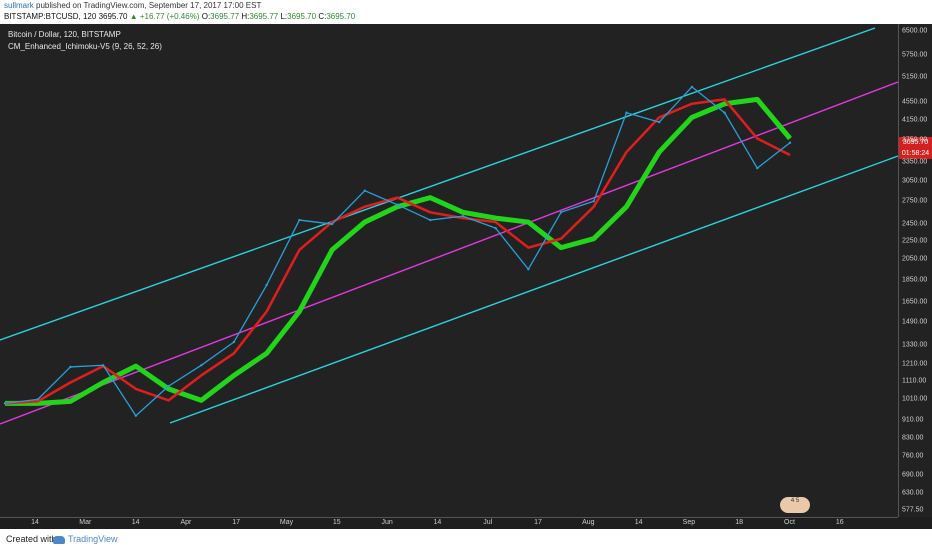 This screenshot has width=932, height=550. I want to click on low-label: L:, so click(284, 16).